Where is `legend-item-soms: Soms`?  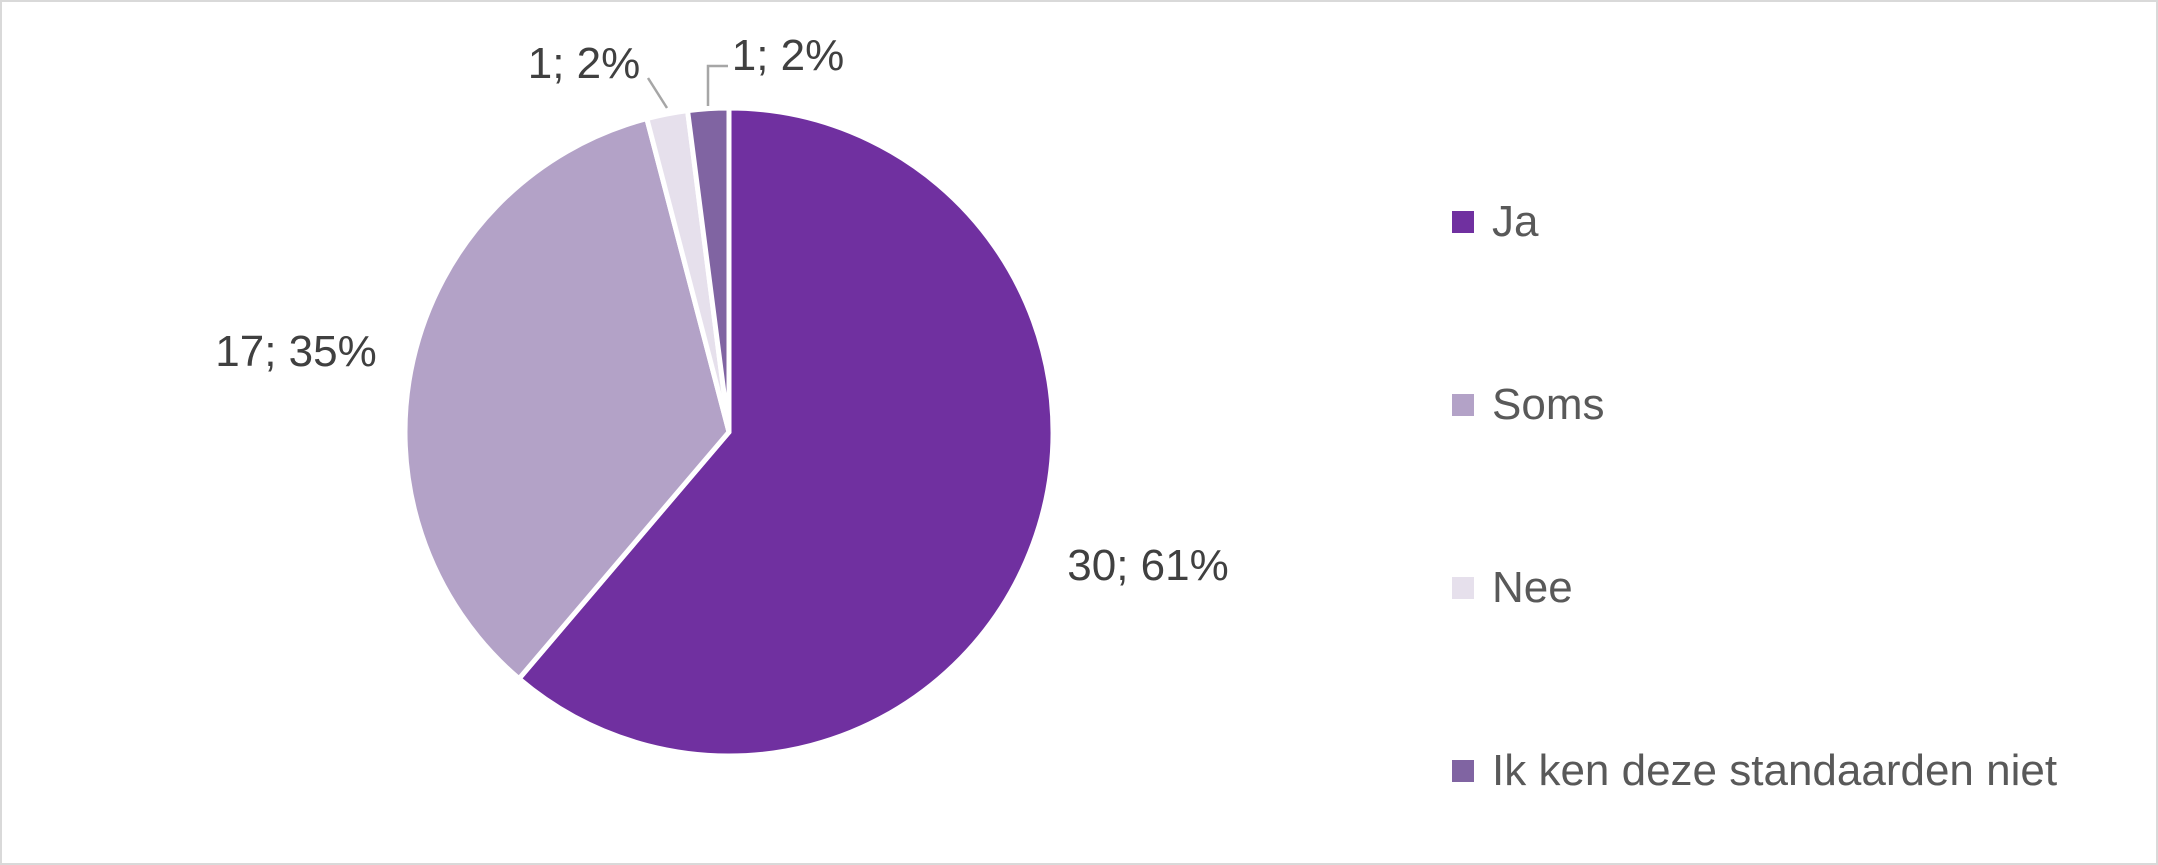 legend-item-soms: Soms is located at coordinates (1792, 404).